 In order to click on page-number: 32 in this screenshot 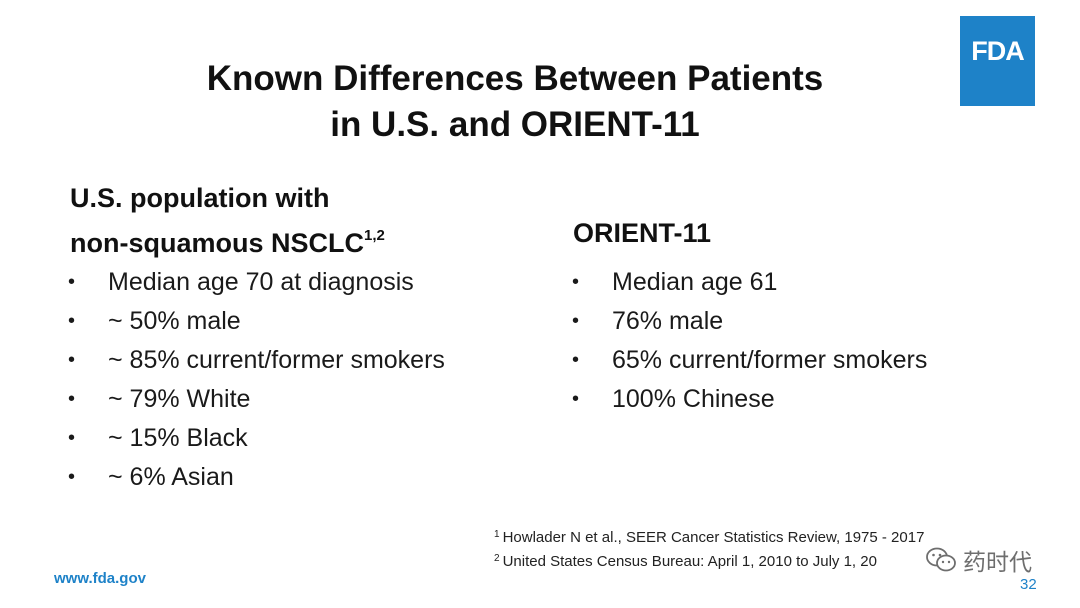, I will do `click(1028, 584)`.